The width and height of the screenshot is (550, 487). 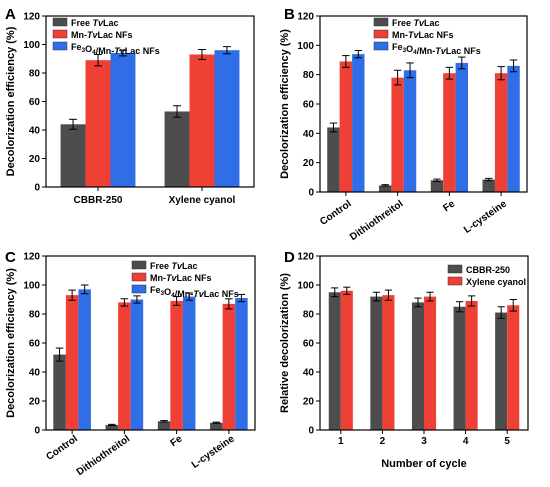 I want to click on panel-letter: D, so click(x=289, y=257).